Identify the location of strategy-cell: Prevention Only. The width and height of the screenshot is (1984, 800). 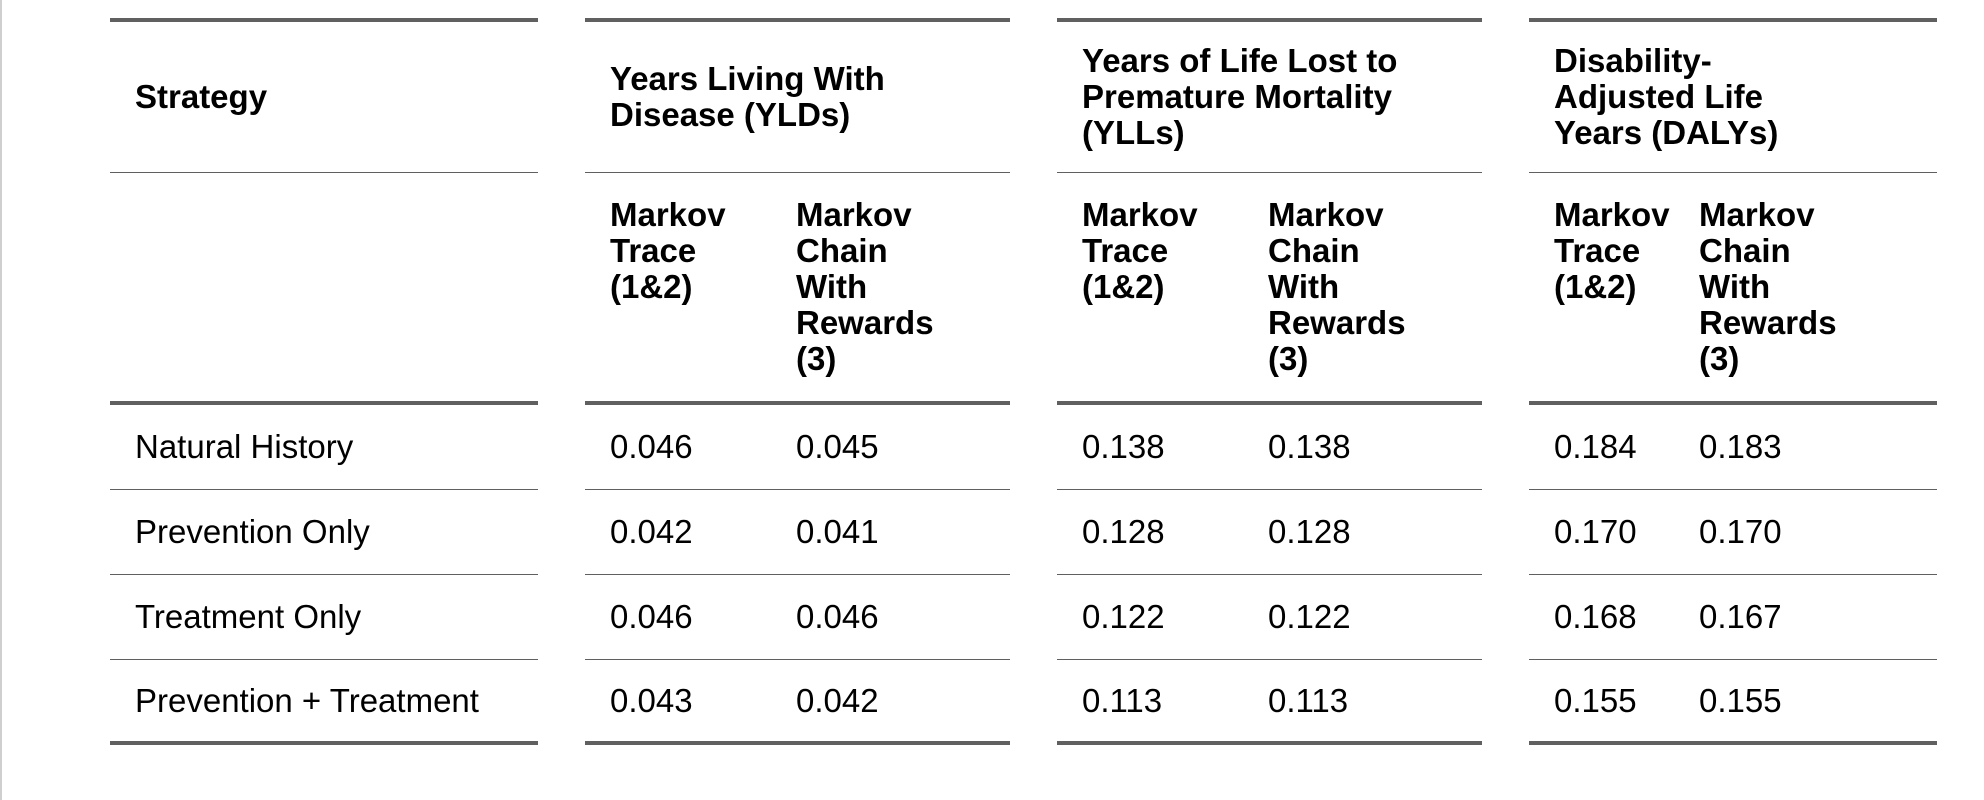
(324, 532).